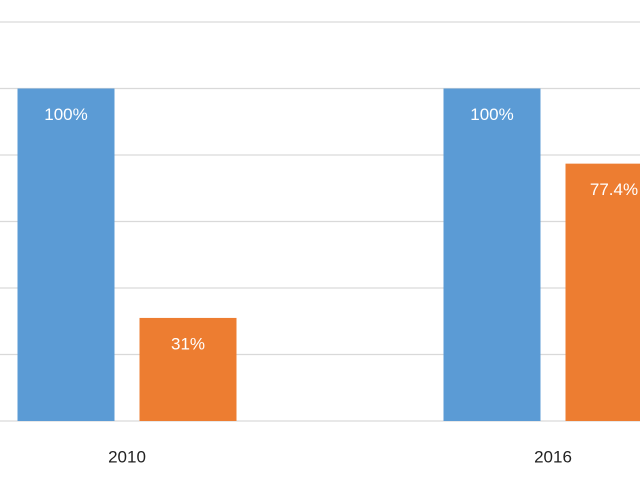  What do you see at coordinates (127, 456) in the screenshot?
I see `x-tick-label: 2010` at bounding box center [127, 456].